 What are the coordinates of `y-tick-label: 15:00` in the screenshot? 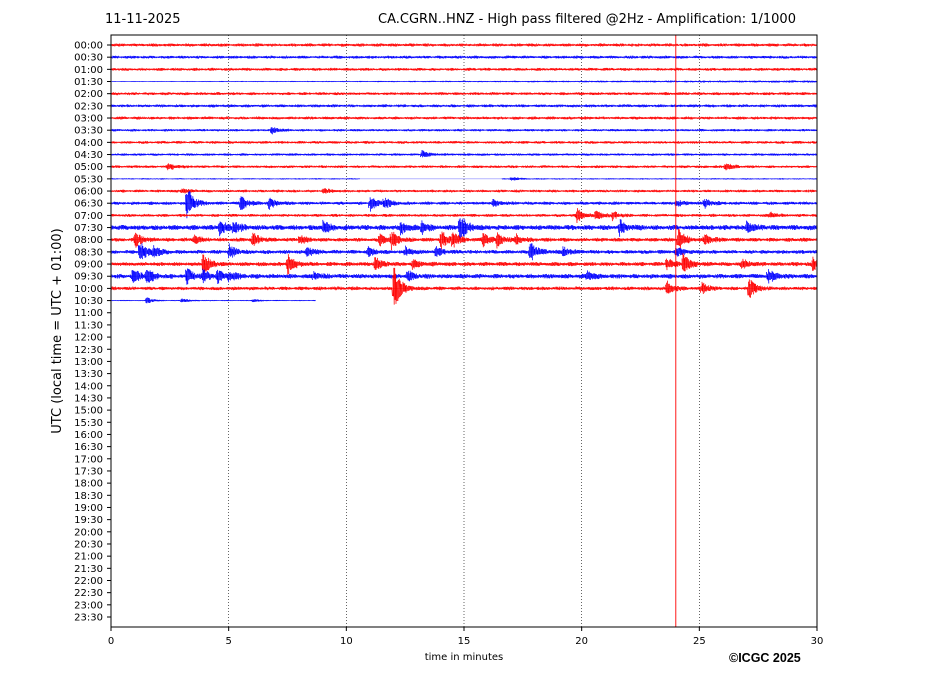 It's located at (88, 411).